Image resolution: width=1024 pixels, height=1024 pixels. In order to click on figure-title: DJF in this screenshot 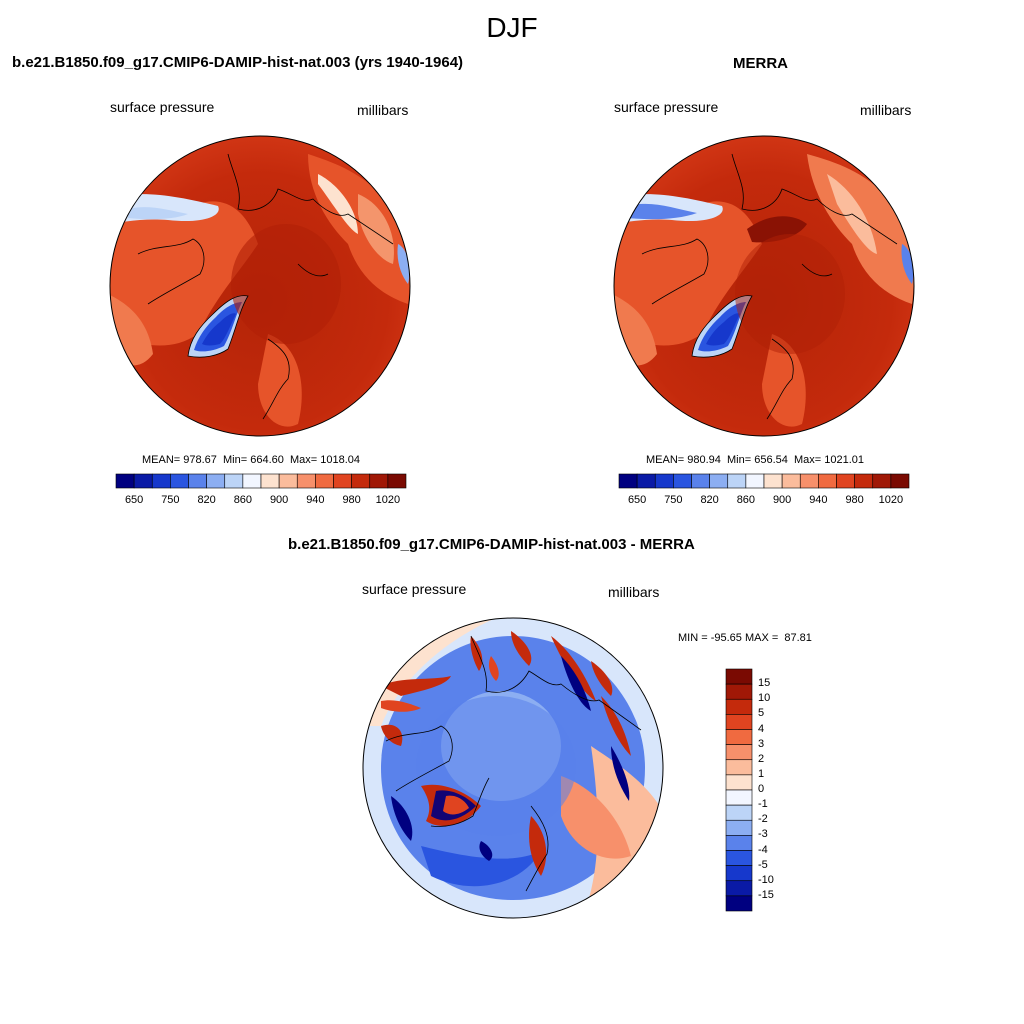, I will do `click(512, 27)`.